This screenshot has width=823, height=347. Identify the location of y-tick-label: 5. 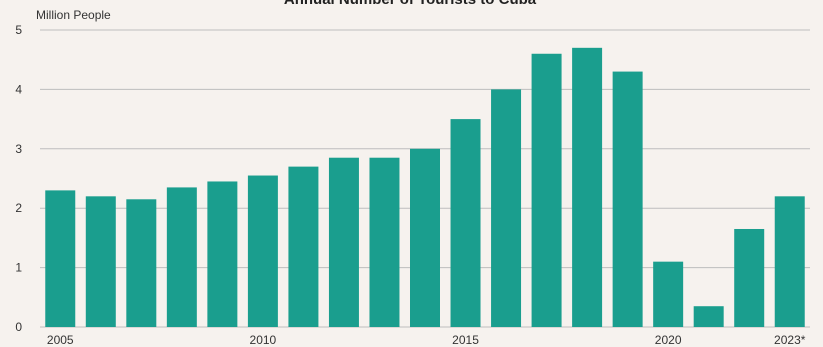
(18, 30).